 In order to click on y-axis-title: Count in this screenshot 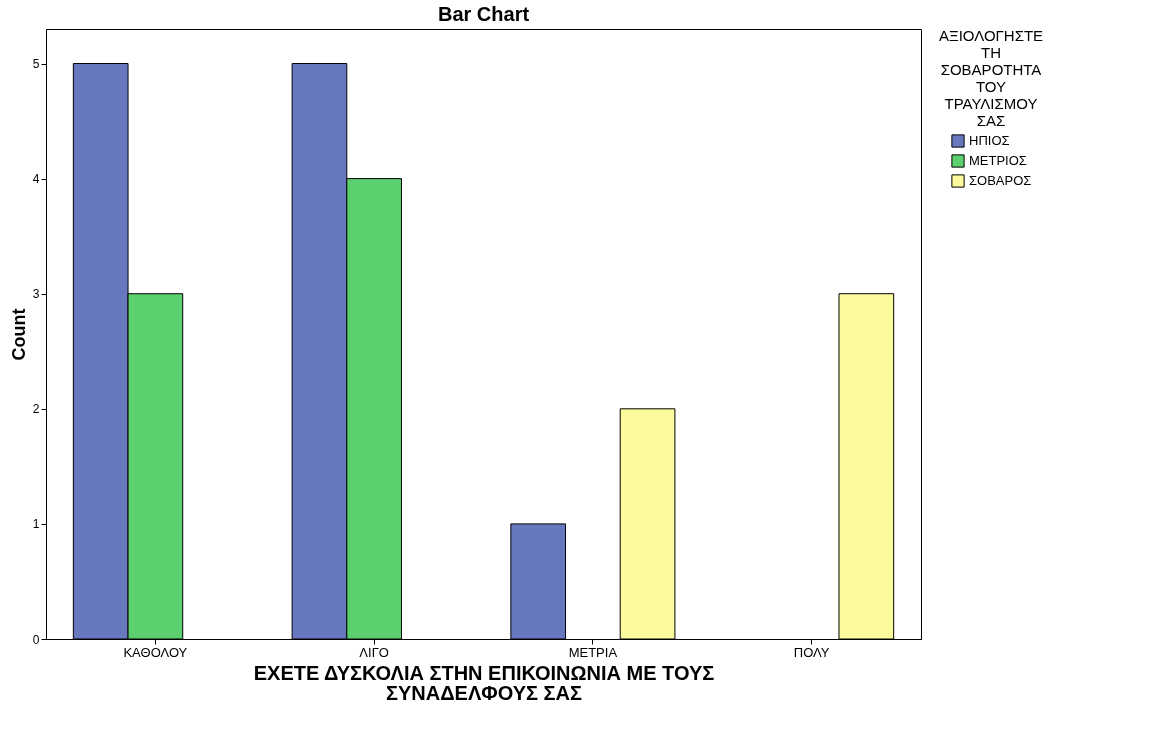, I will do `click(18, 334)`.